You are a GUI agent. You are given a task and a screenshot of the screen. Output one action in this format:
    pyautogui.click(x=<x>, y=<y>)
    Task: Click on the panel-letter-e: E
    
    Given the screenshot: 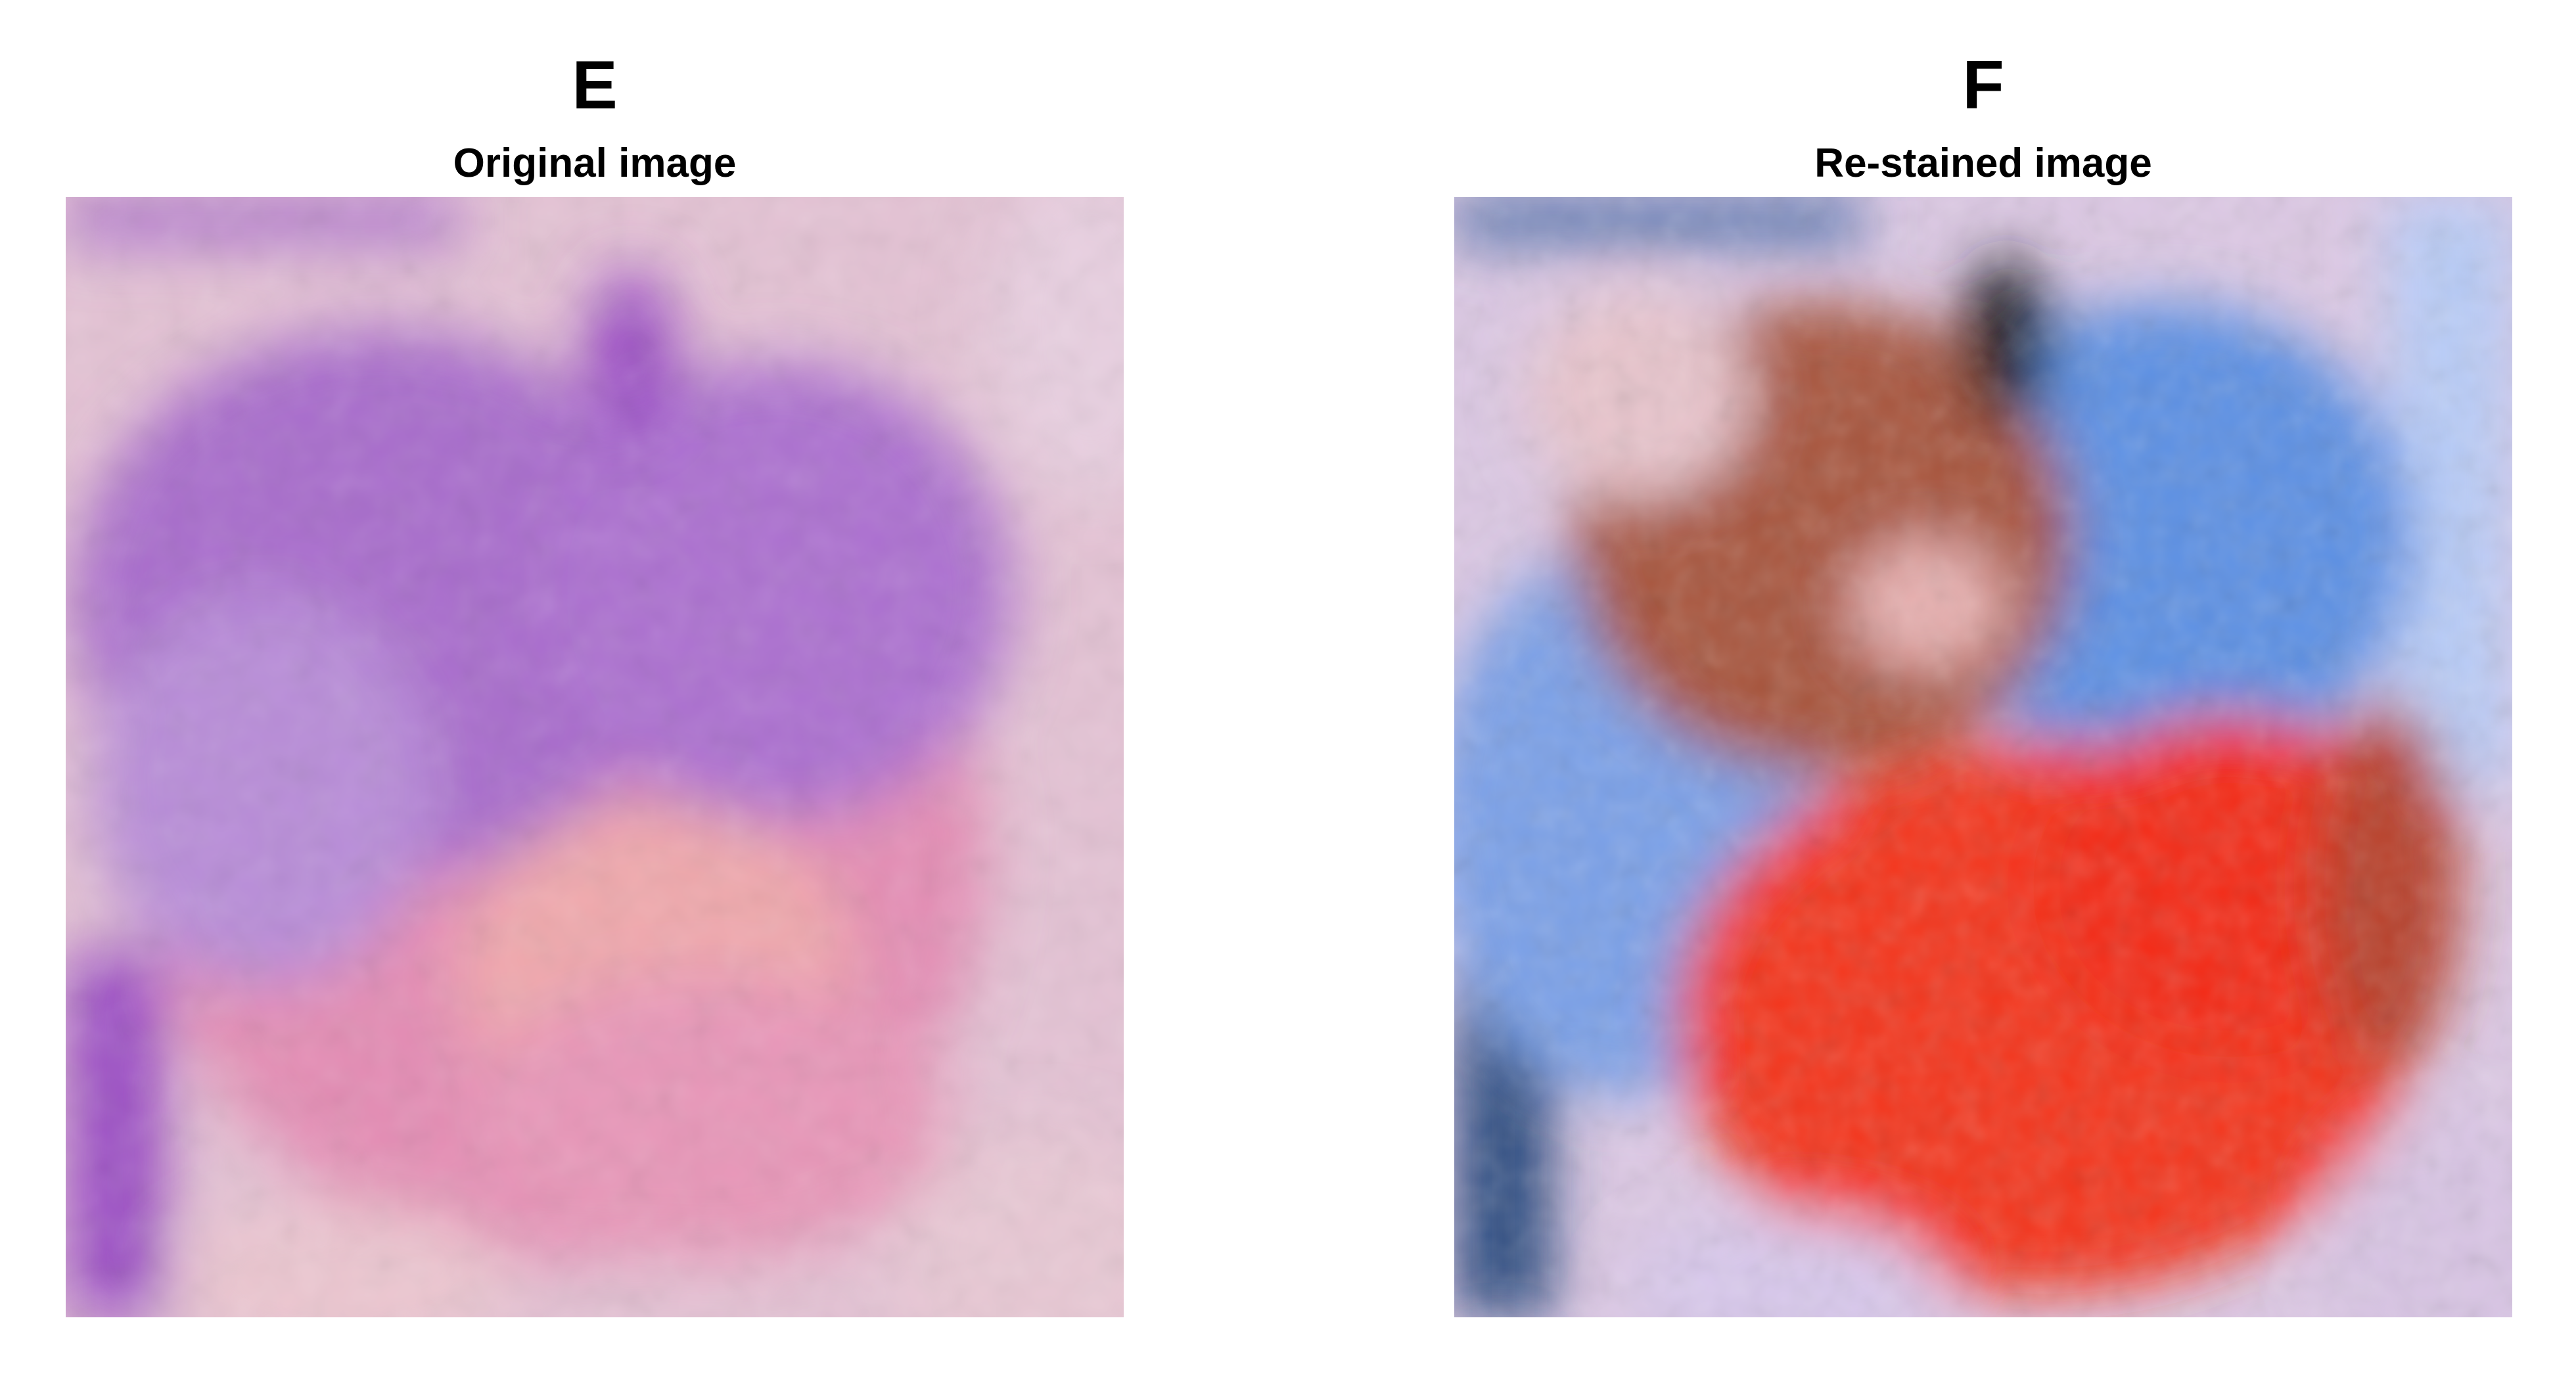 What is the action you would take?
    pyautogui.click(x=595, y=85)
    